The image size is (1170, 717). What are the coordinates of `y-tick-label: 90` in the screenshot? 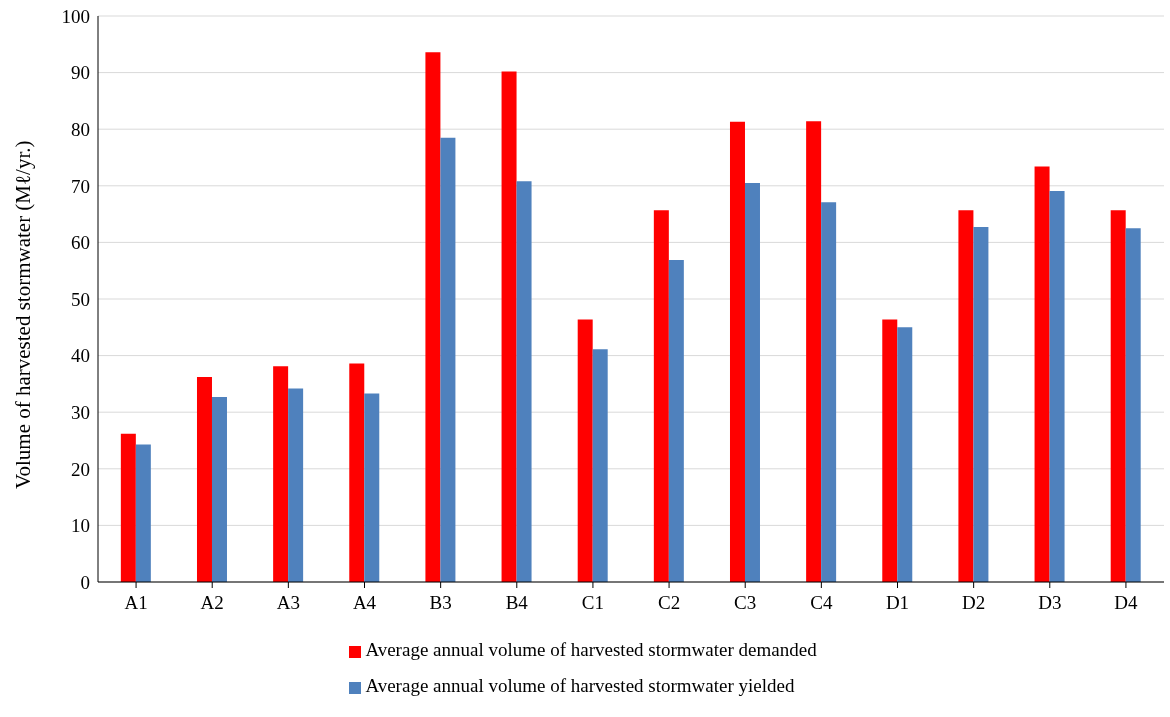 It's located at (80, 73).